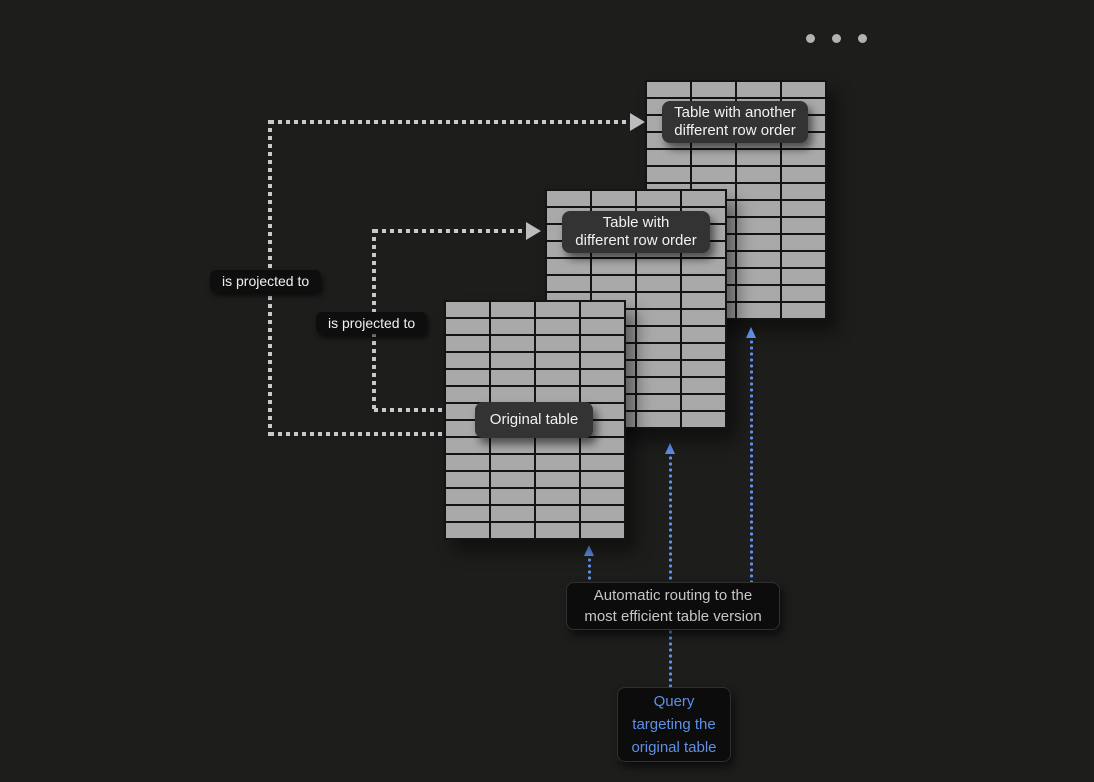  I want to click on query-box-line: Query, so click(674, 701).